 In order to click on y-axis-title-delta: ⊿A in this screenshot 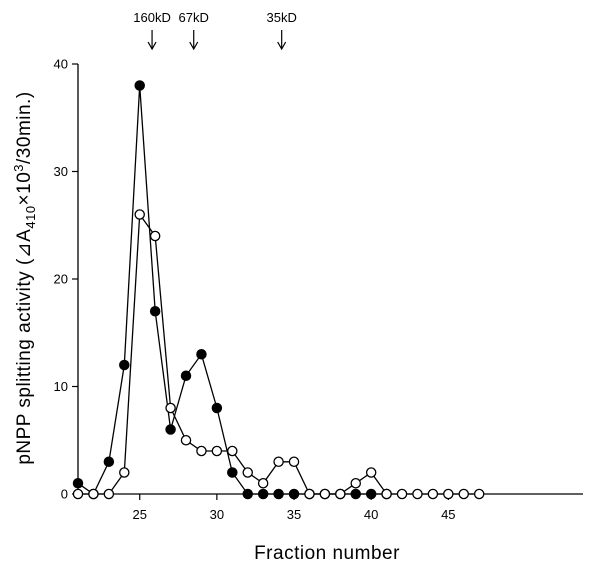, I will do `click(24, 244)`.